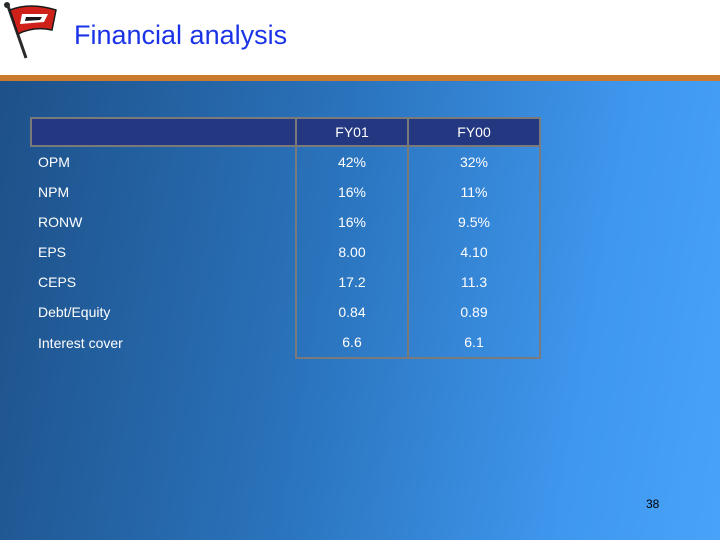  Describe the element at coordinates (52, 252) in the screenshot. I see `row-label: EPS` at that location.